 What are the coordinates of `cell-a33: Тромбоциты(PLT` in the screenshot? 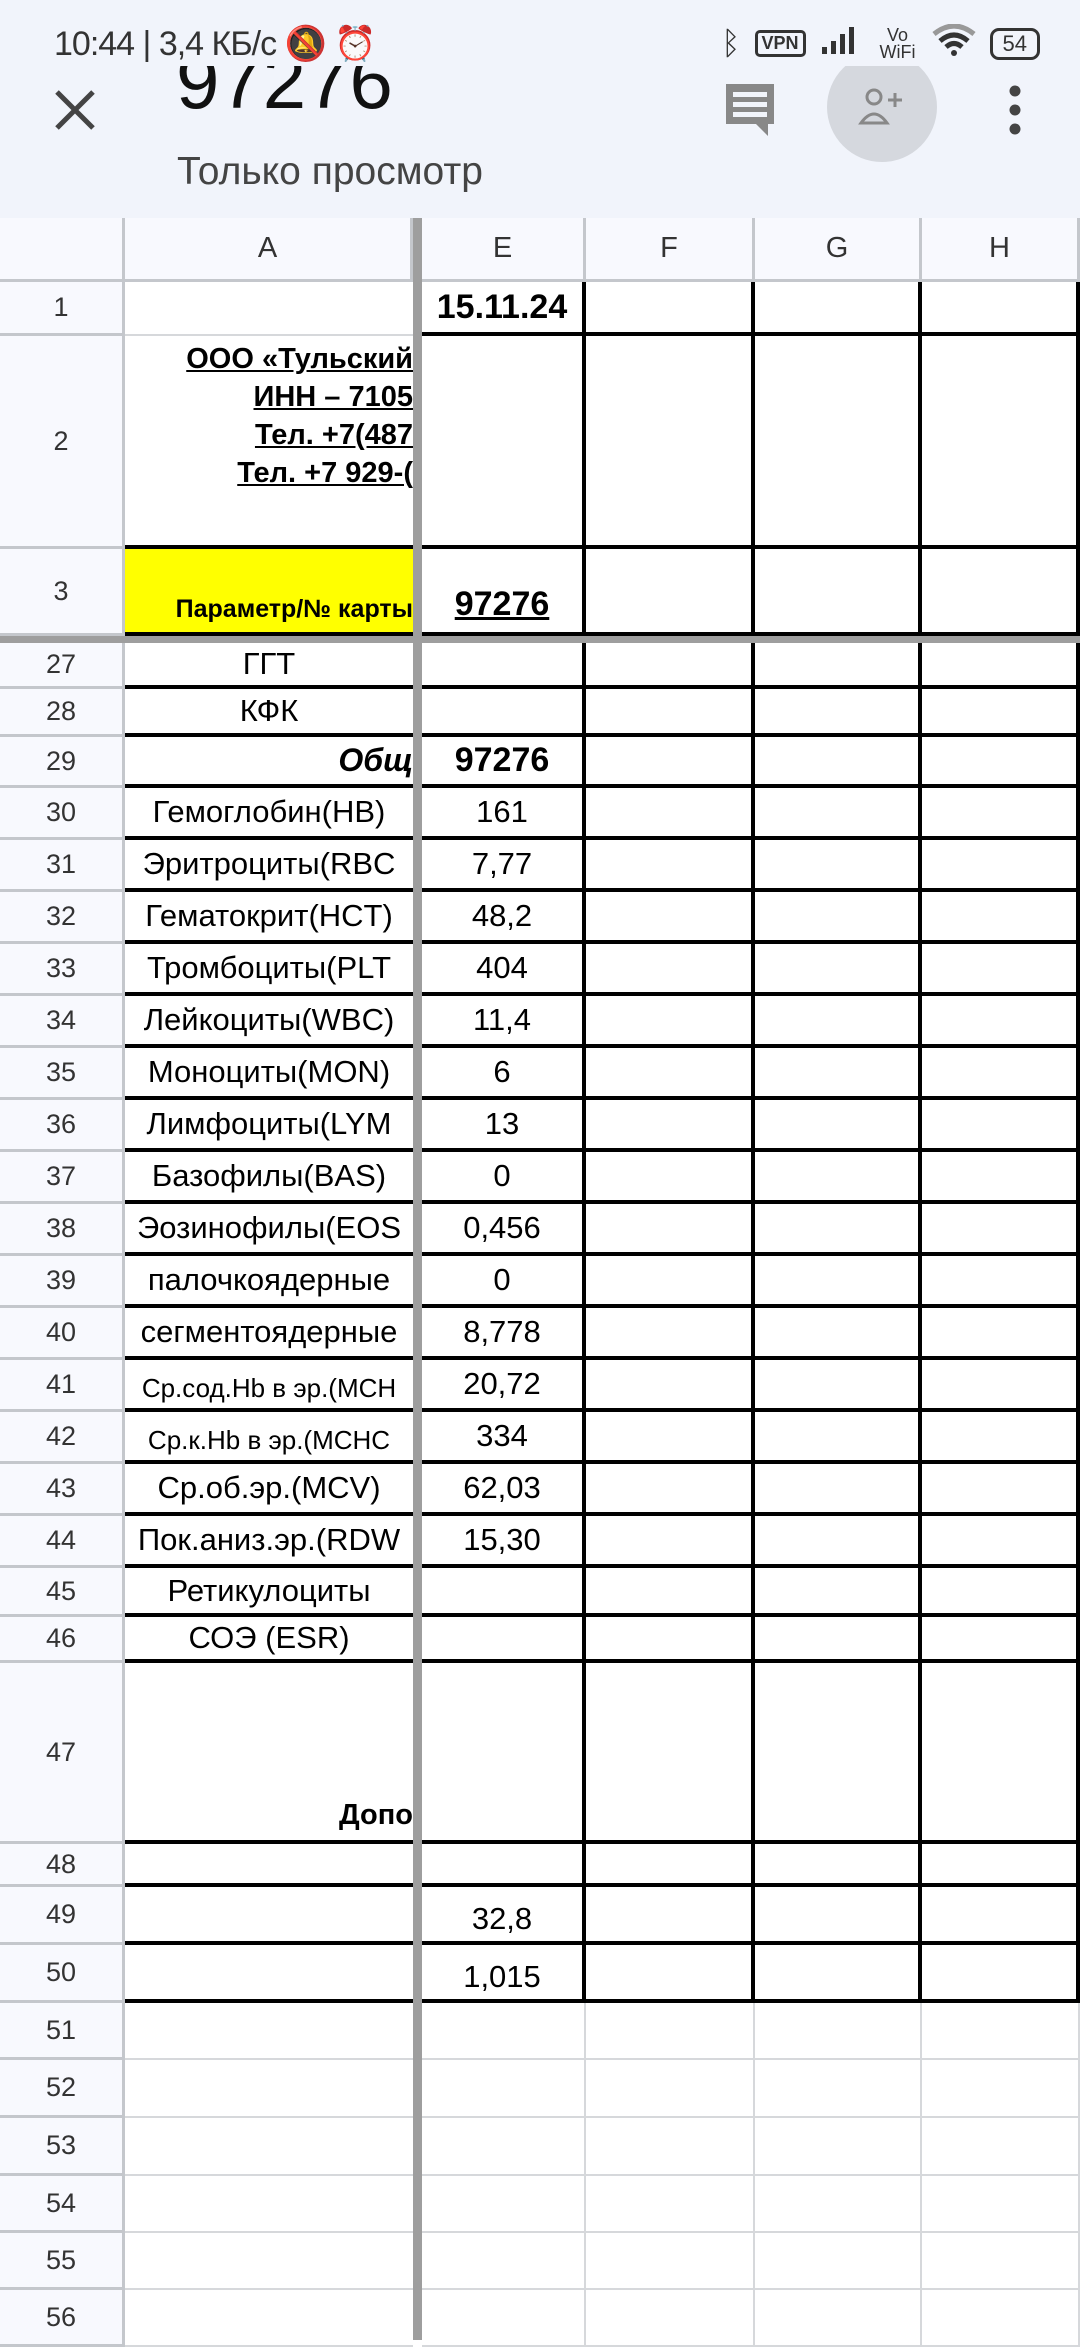 It's located at (269, 970).